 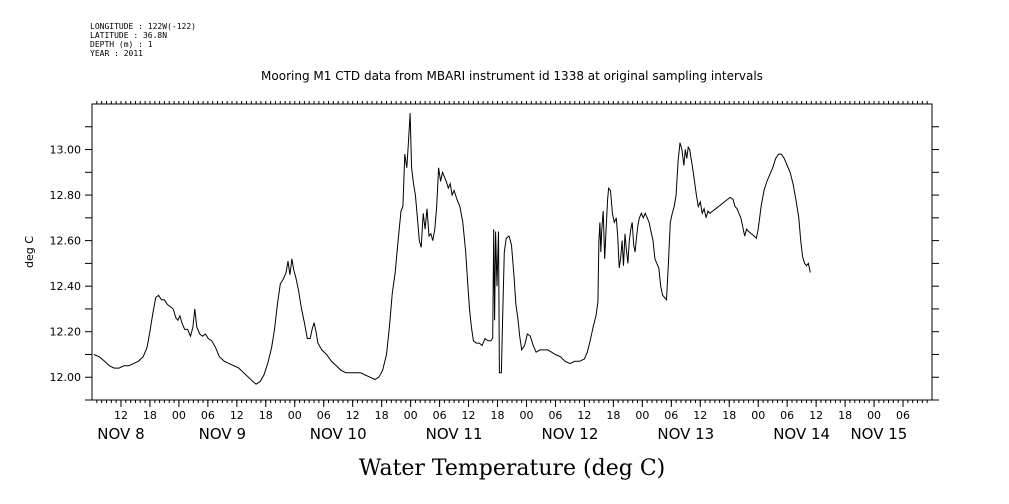 I want to click on latitude-text: LATITUDE : 36.8N, so click(x=129, y=35).